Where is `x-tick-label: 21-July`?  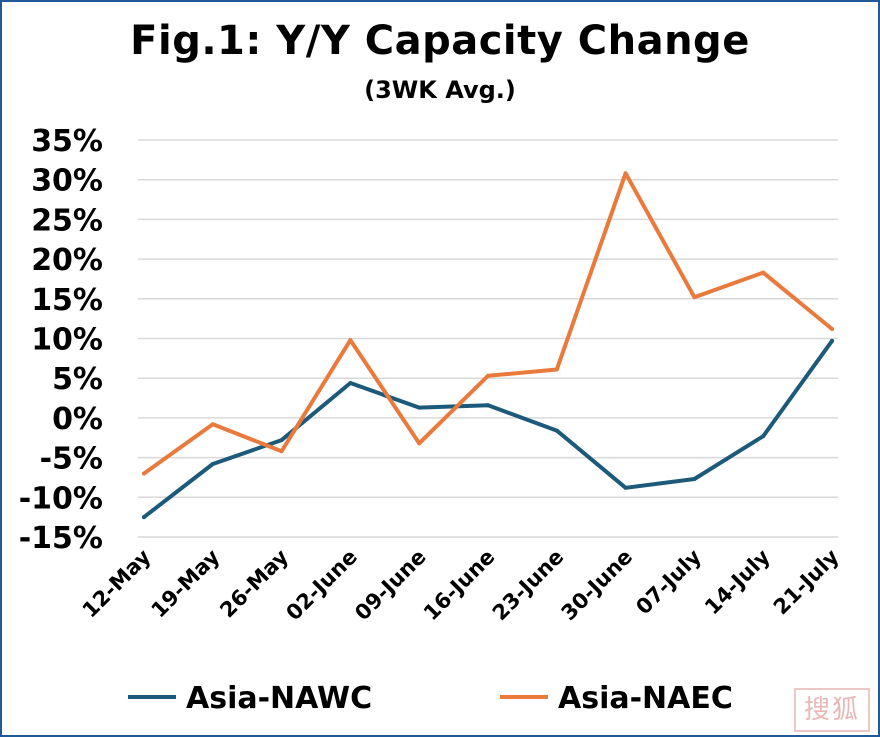
x-tick-label: 21-July is located at coordinates (806, 581).